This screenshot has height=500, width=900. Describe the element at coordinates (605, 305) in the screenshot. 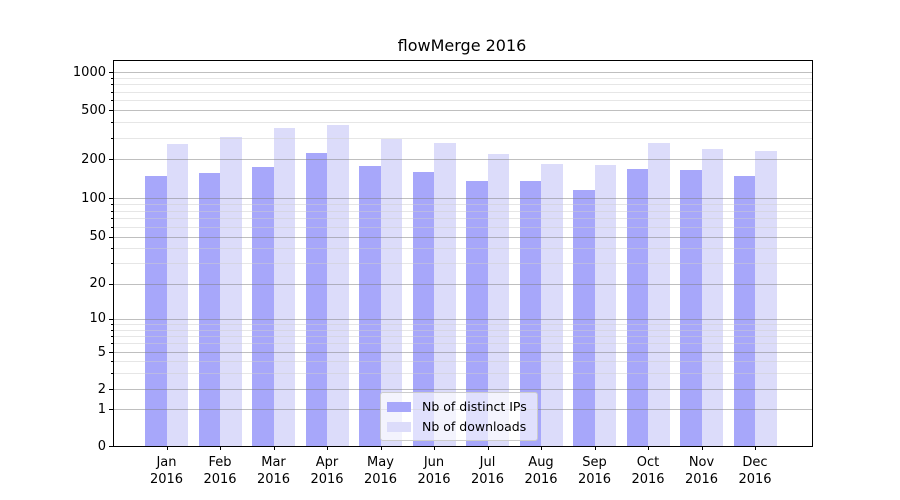

I see `bar-downloads-sep` at that location.